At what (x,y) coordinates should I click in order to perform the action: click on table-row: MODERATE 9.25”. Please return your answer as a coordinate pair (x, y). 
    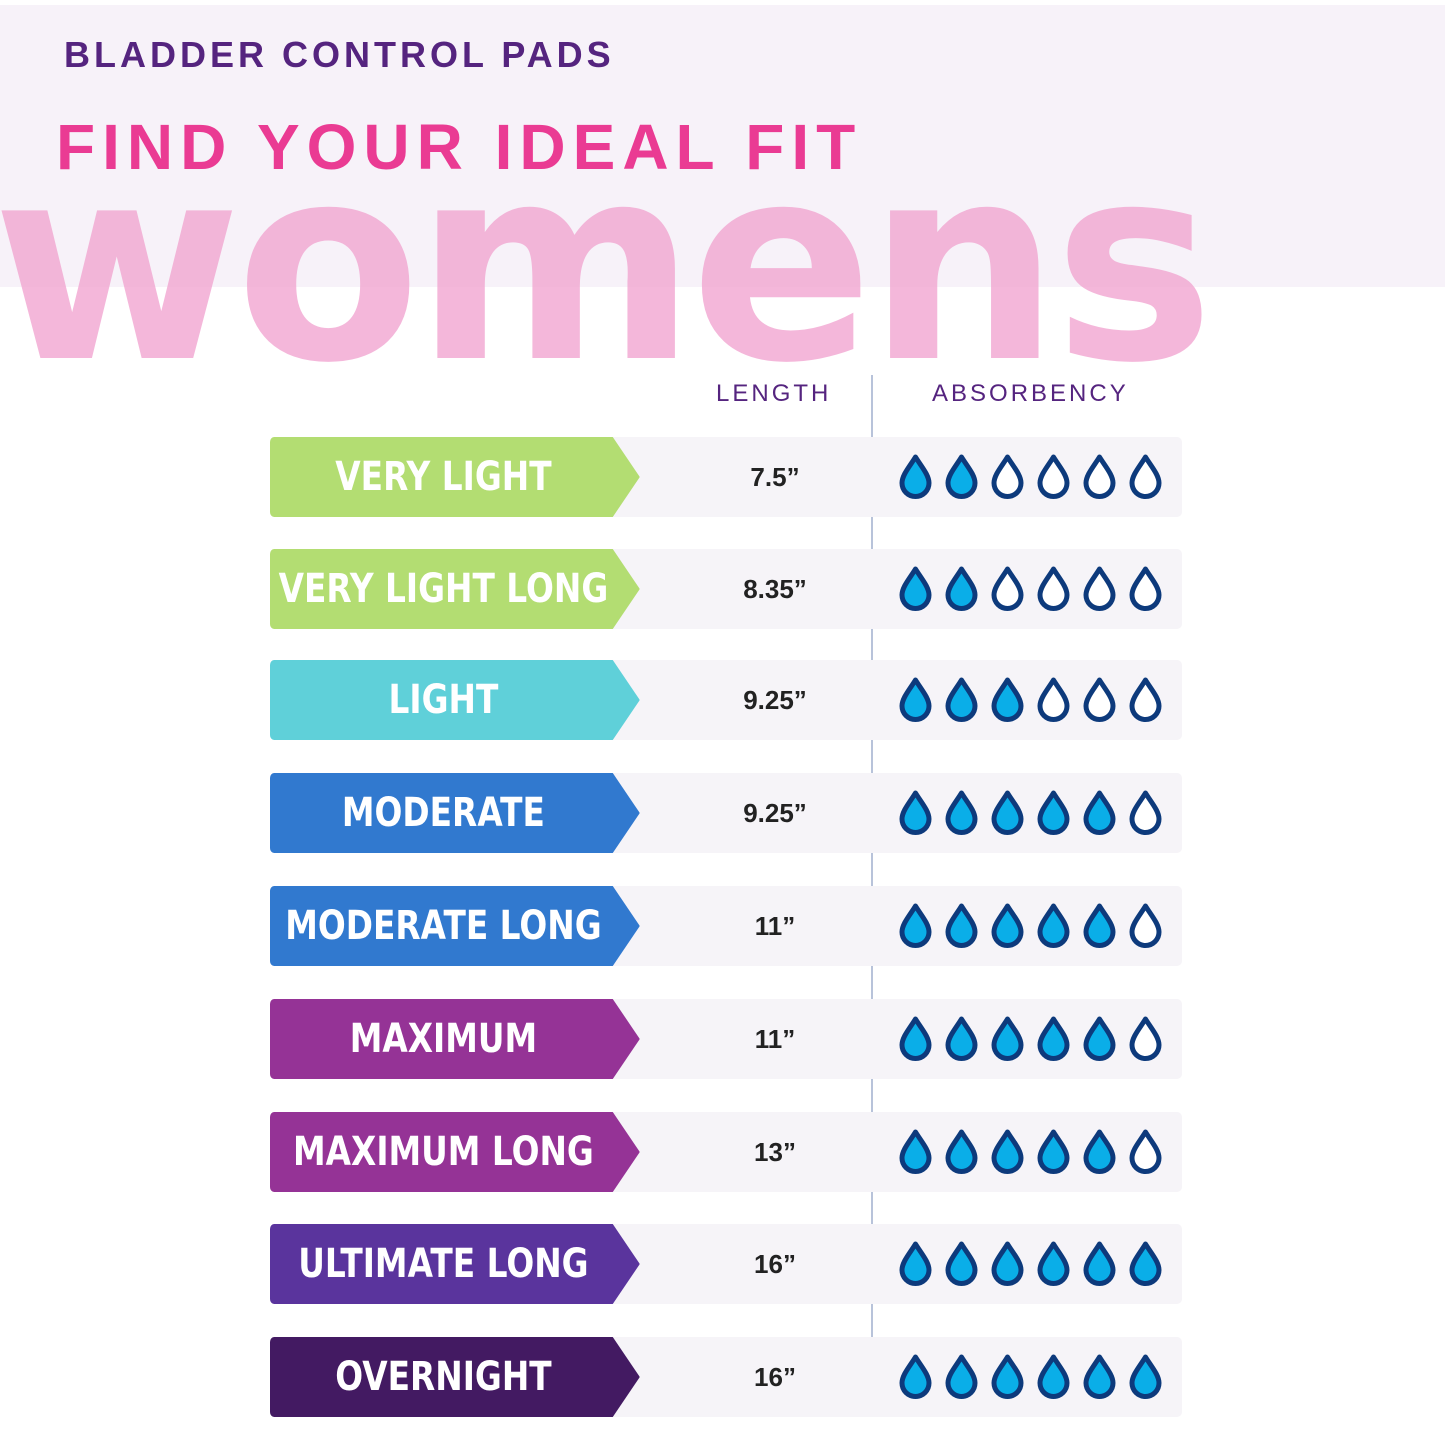
    Looking at the image, I should click on (726, 813).